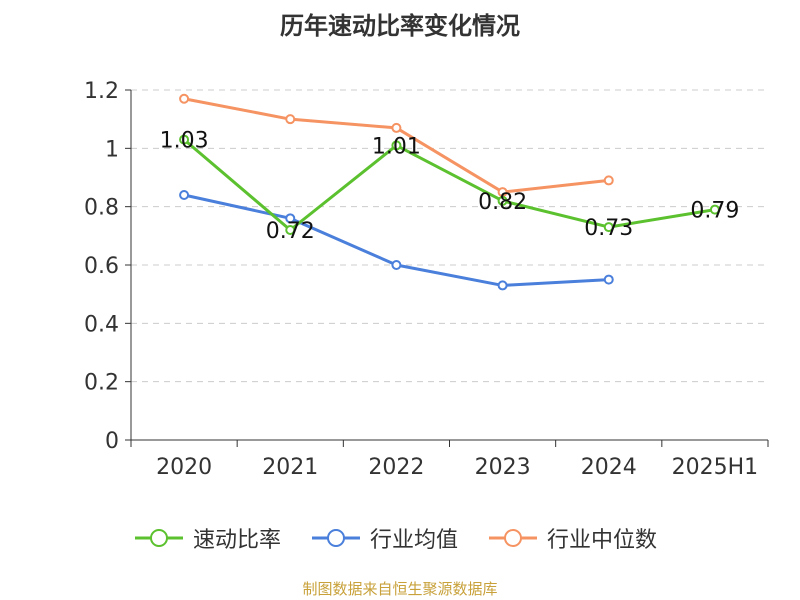 The height and width of the screenshot is (600, 800). What do you see at coordinates (101, 91) in the screenshot?
I see `y-tick-label: 1.2` at bounding box center [101, 91].